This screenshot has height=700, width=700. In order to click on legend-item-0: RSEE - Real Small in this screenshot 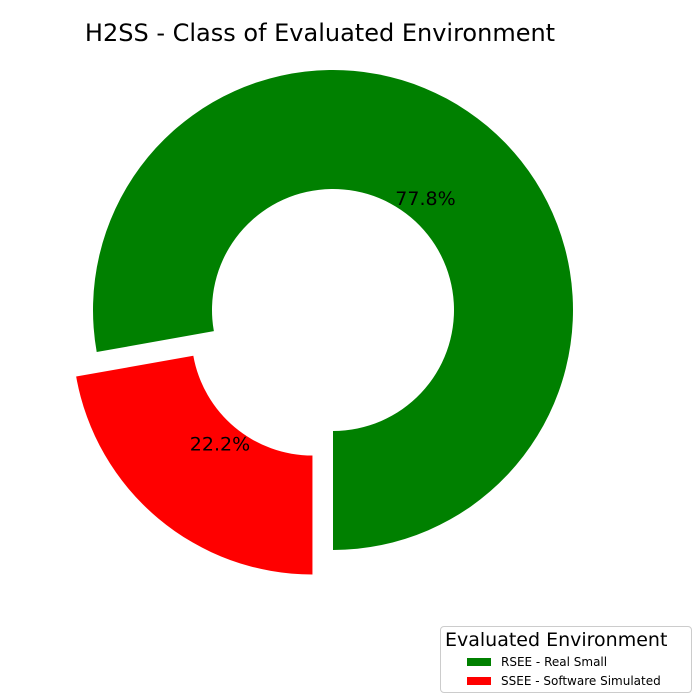, I will do `click(579, 661)`.